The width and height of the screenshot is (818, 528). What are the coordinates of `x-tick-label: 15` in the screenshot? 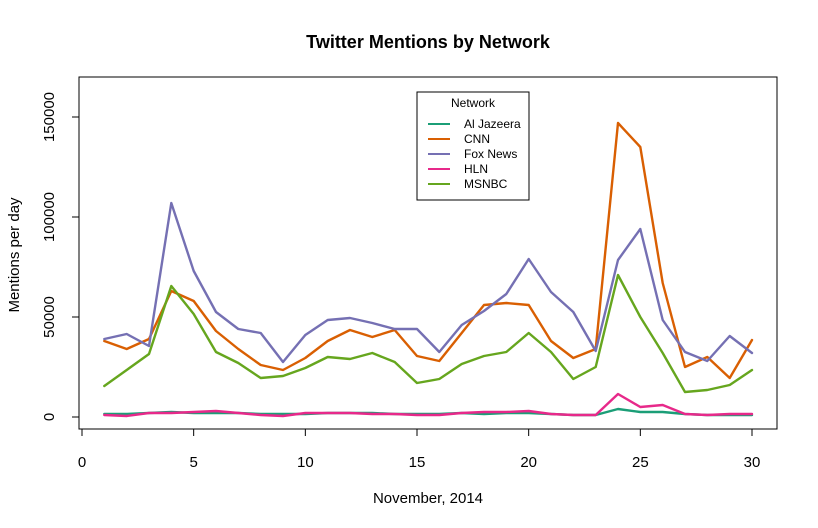 It's located at (417, 462).